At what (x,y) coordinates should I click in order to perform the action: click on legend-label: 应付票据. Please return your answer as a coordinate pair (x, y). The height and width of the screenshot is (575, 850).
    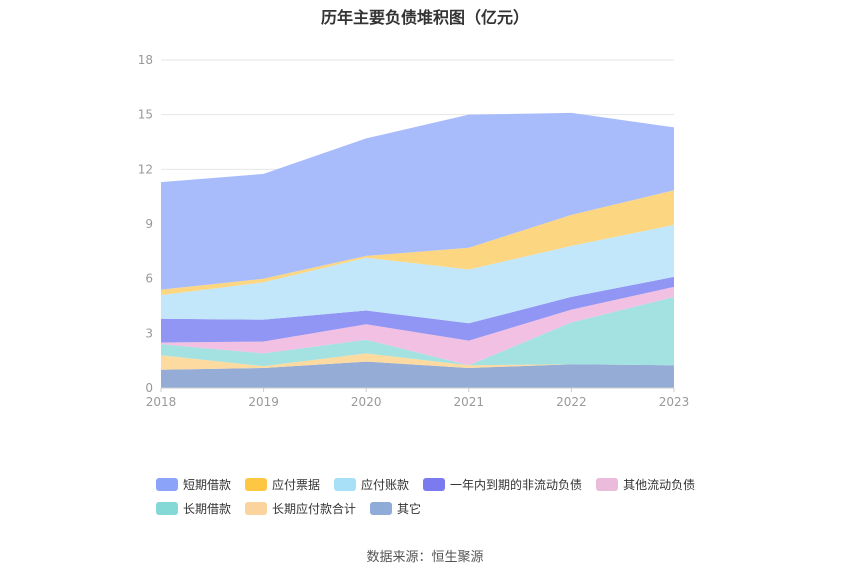
    Looking at the image, I should click on (296, 484).